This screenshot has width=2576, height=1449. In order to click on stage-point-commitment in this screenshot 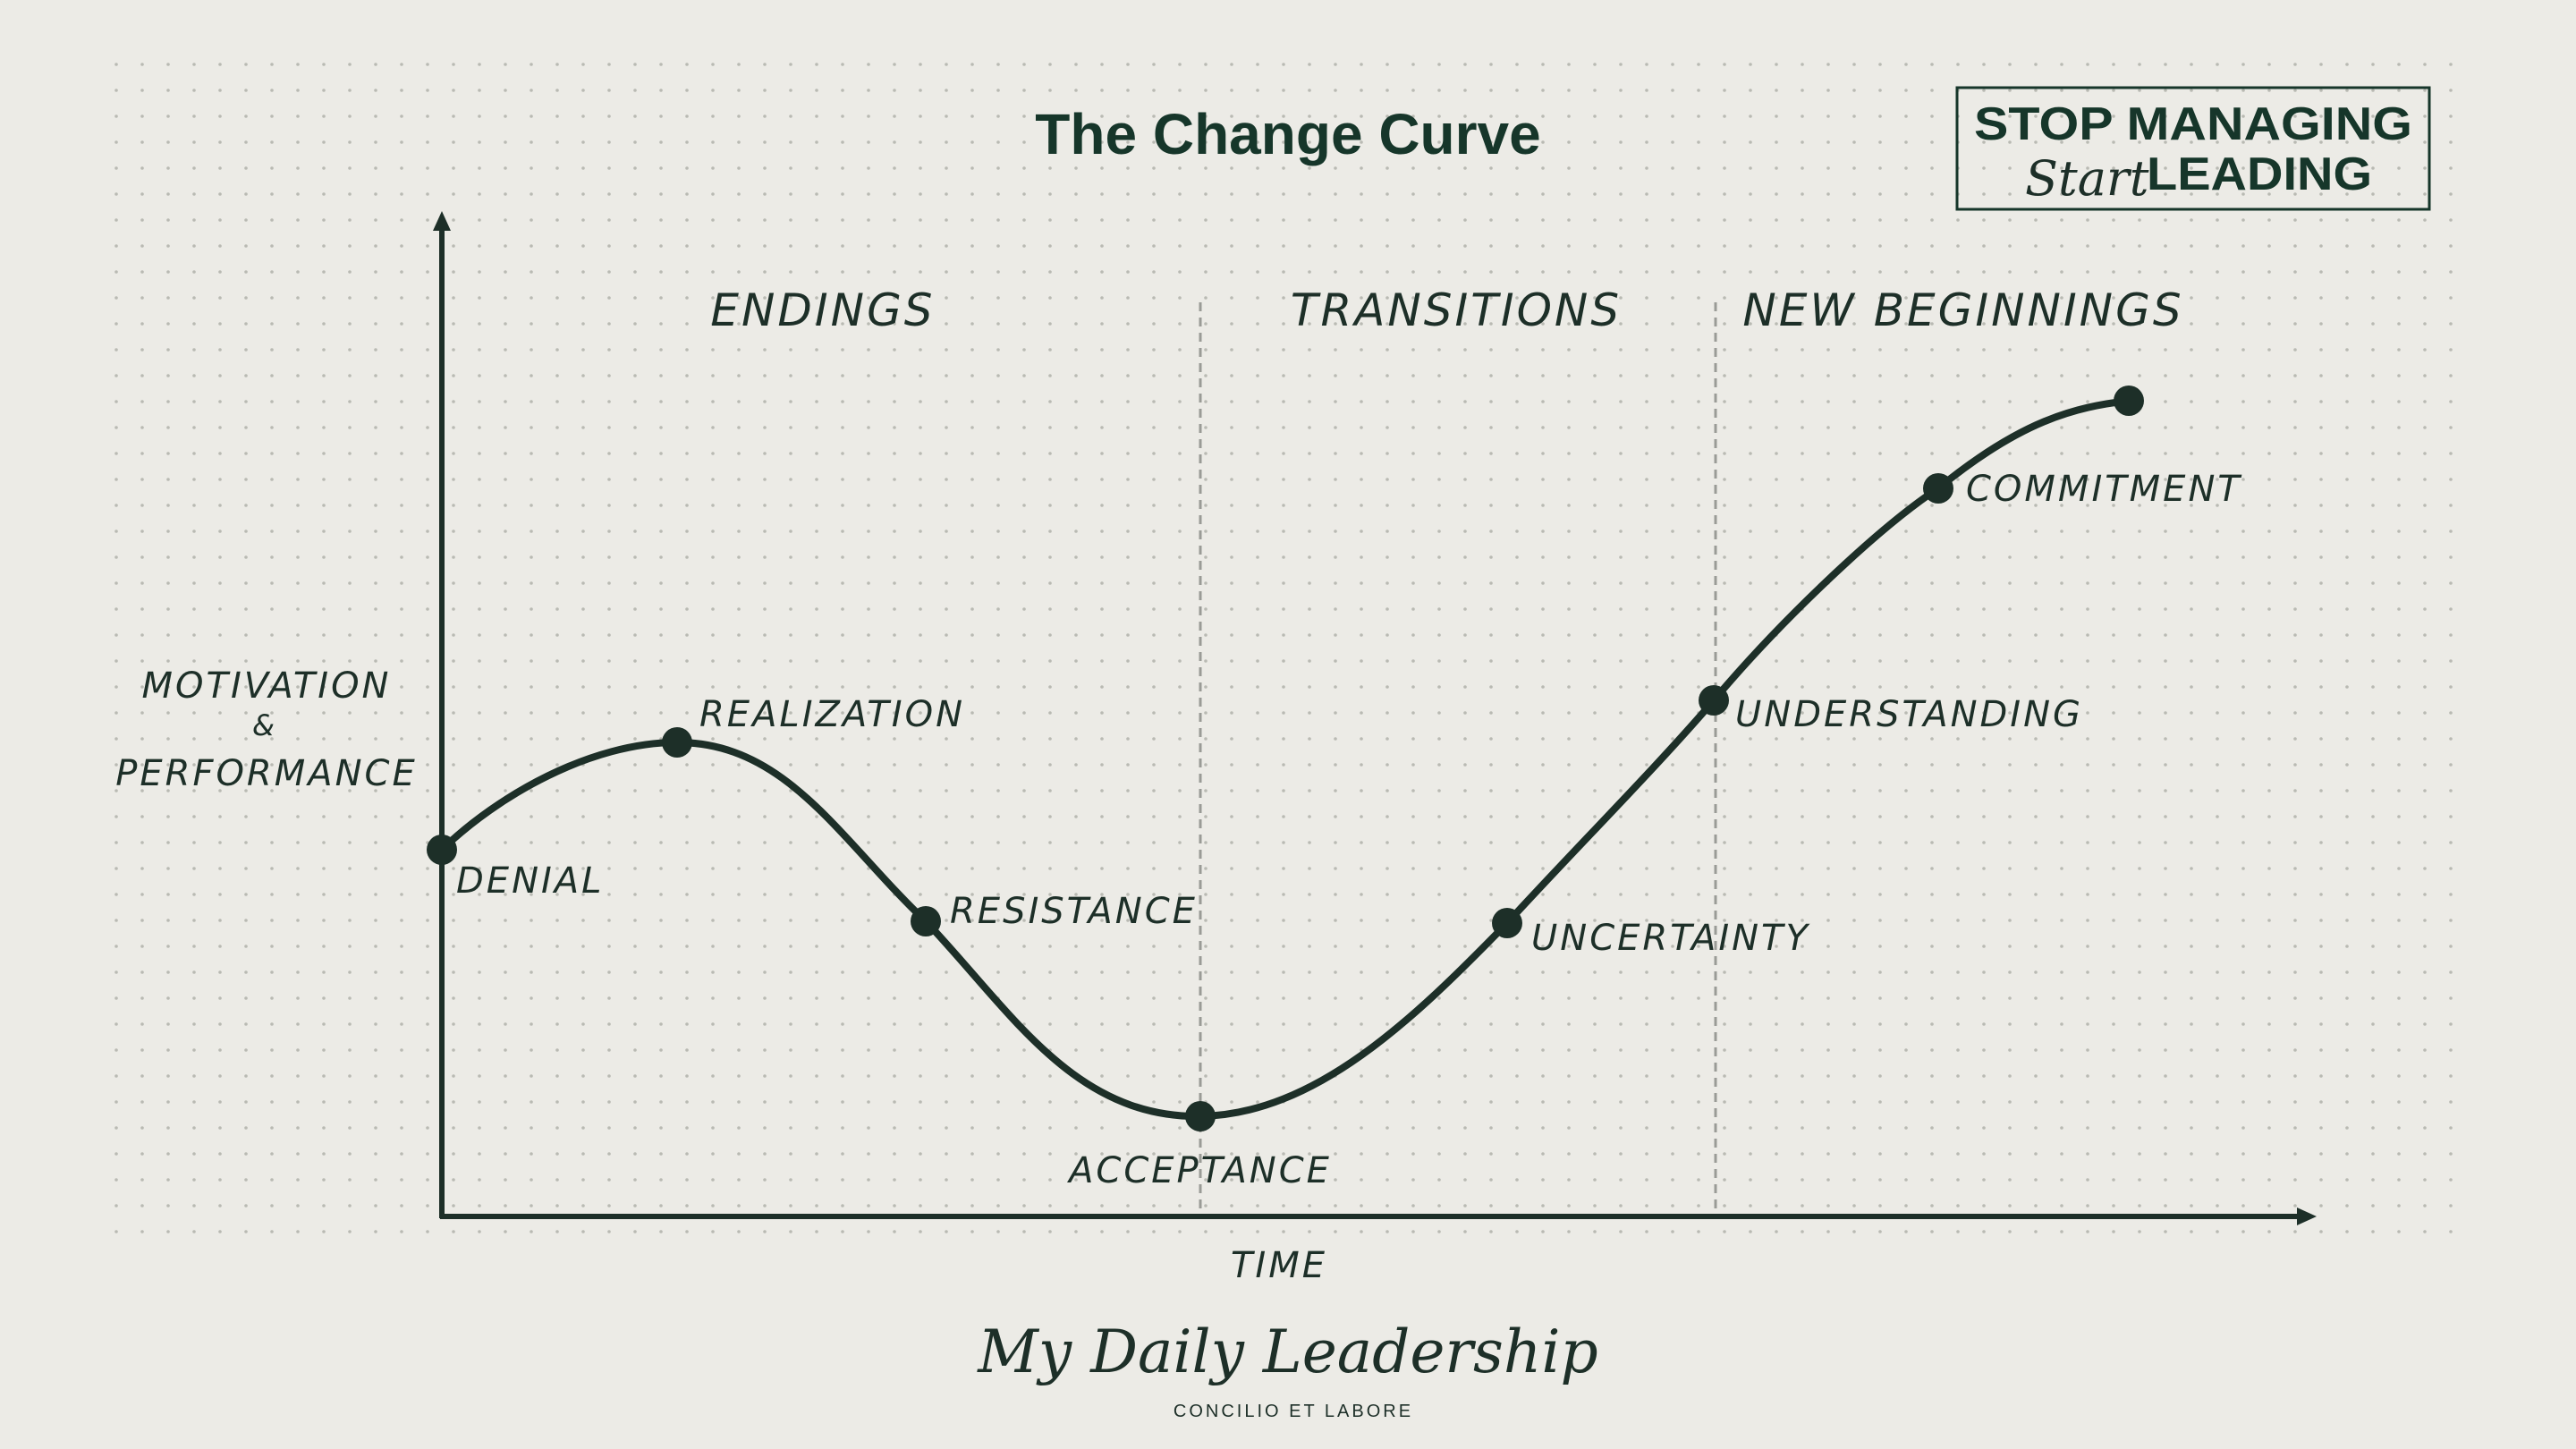, I will do `click(1938, 488)`.